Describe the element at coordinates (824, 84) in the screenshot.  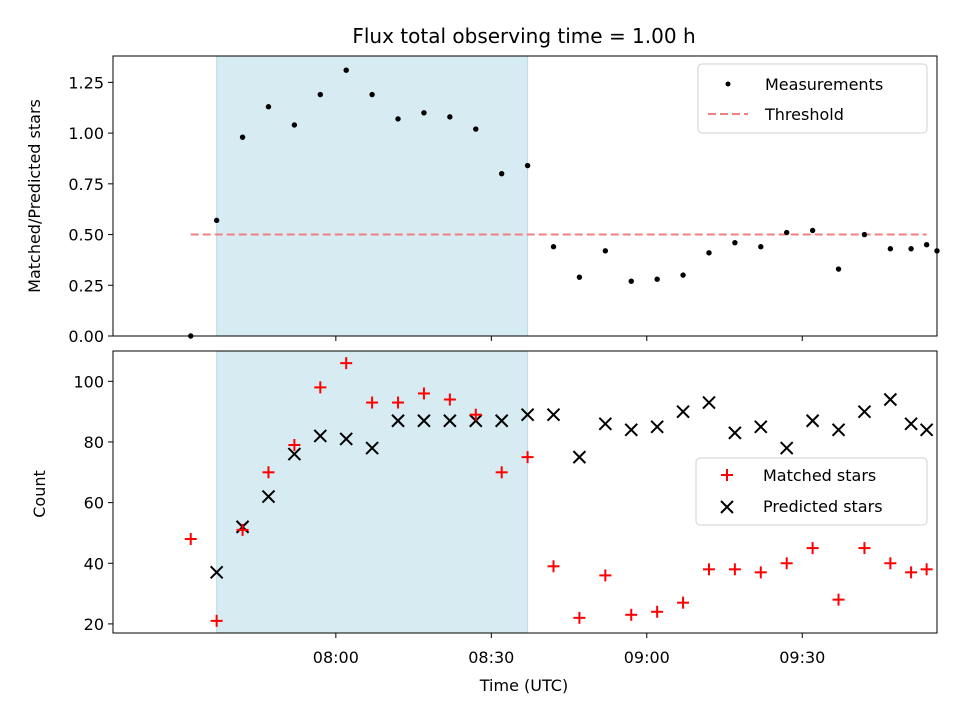
I see `legend-measurements-label: Measurements` at that location.